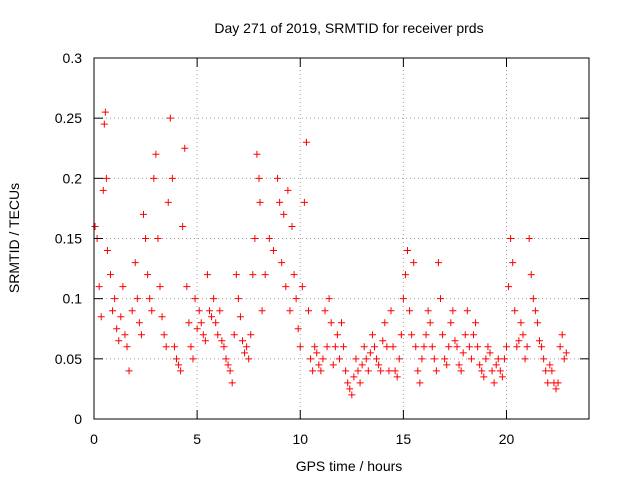 This screenshot has height=480, width=640. What do you see at coordinates (68, 118) in the screenshot?
I see `y-tick-label: 0.25` at bounding box center [68, 118].